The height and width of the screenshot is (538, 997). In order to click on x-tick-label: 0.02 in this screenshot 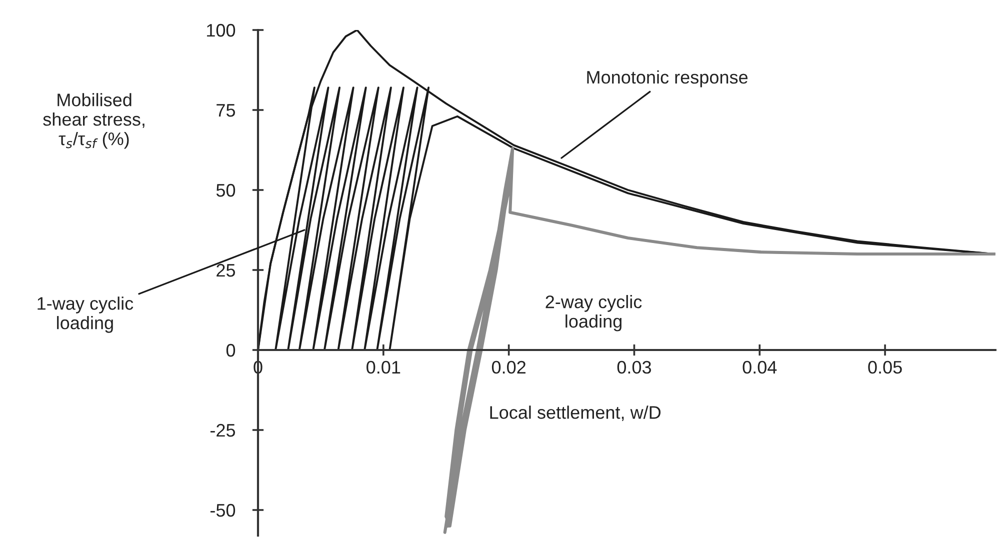, I will do `click(509, 367)`.